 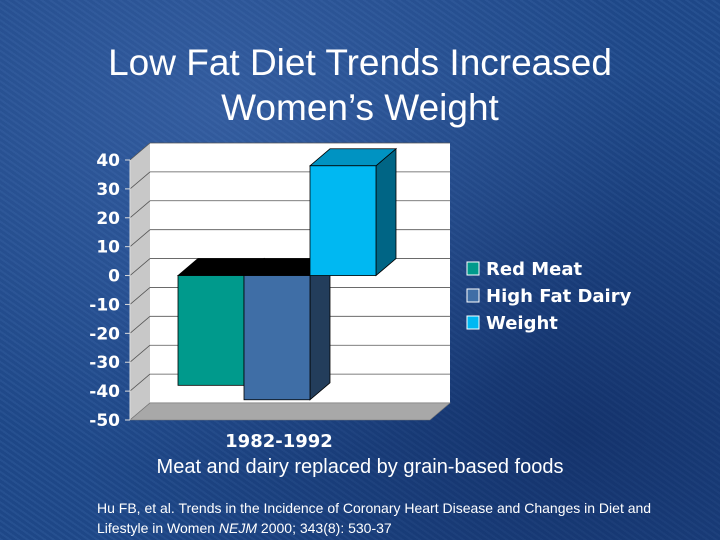 What do you see at coordinates (324, 528) in the screenshot?
I see `citation-details: 2000; 343(8): 530-37` at bounding box center [324, 528].